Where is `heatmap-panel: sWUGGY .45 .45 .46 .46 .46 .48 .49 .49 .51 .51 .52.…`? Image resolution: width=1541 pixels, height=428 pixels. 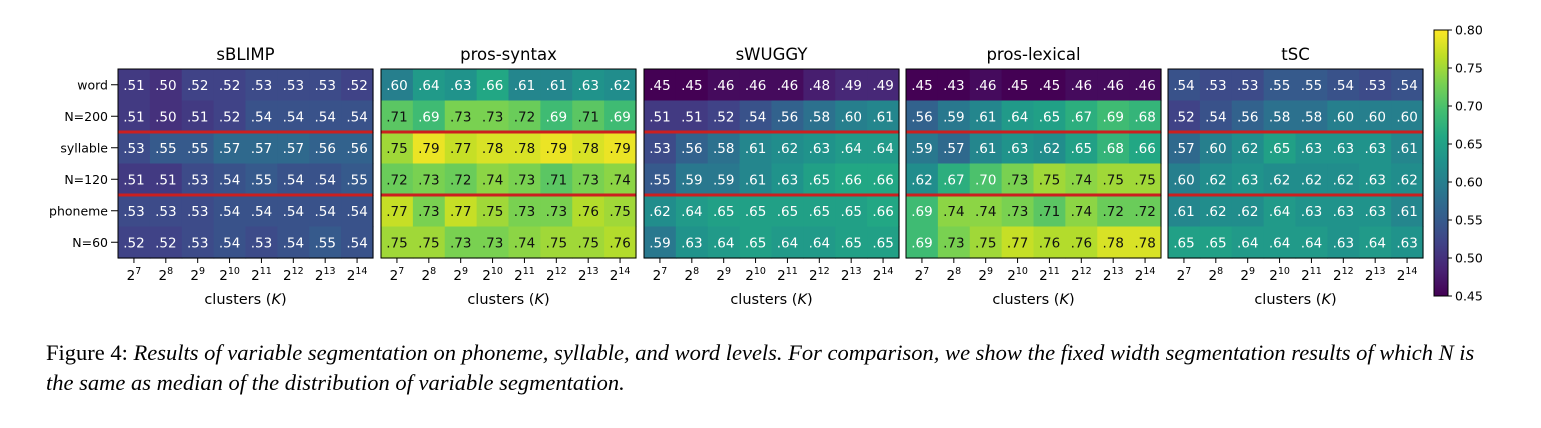 heatmap-panel: sWUGGY .45 .45 .46 .46 .46 .48 .49 .49 .51 .51 .52.… is located at coordinates (771, 176).